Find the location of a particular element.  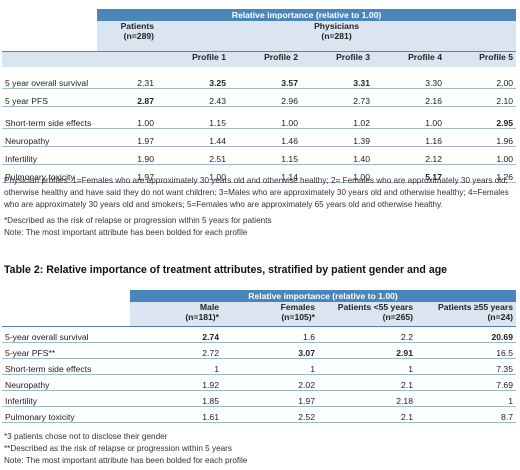

column-header: Male (n=181)* is located at coordinates (176, 314).